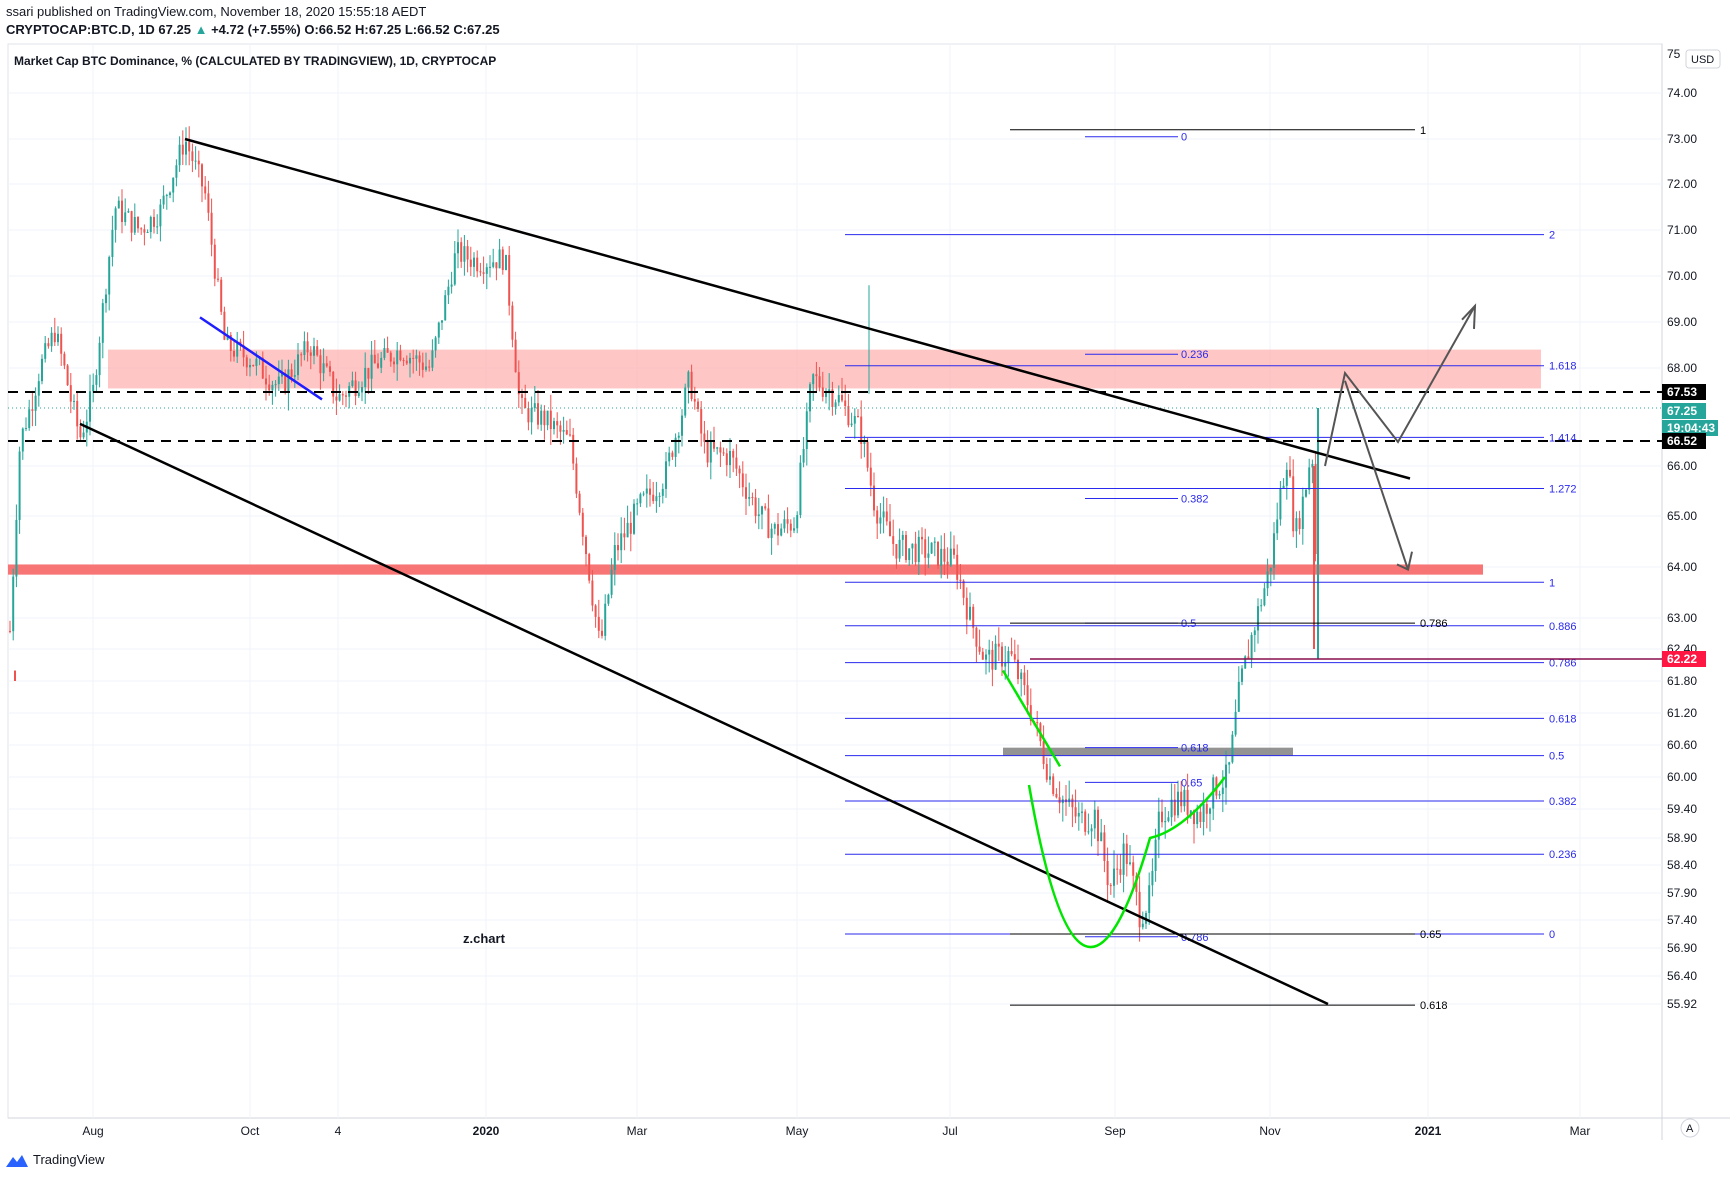 Image resolution: width=1730 pixels, height=1181 pixels. Describe the element at coordinates (433, 29) in the screenshot. I see `low-value: 66.52` at that location.